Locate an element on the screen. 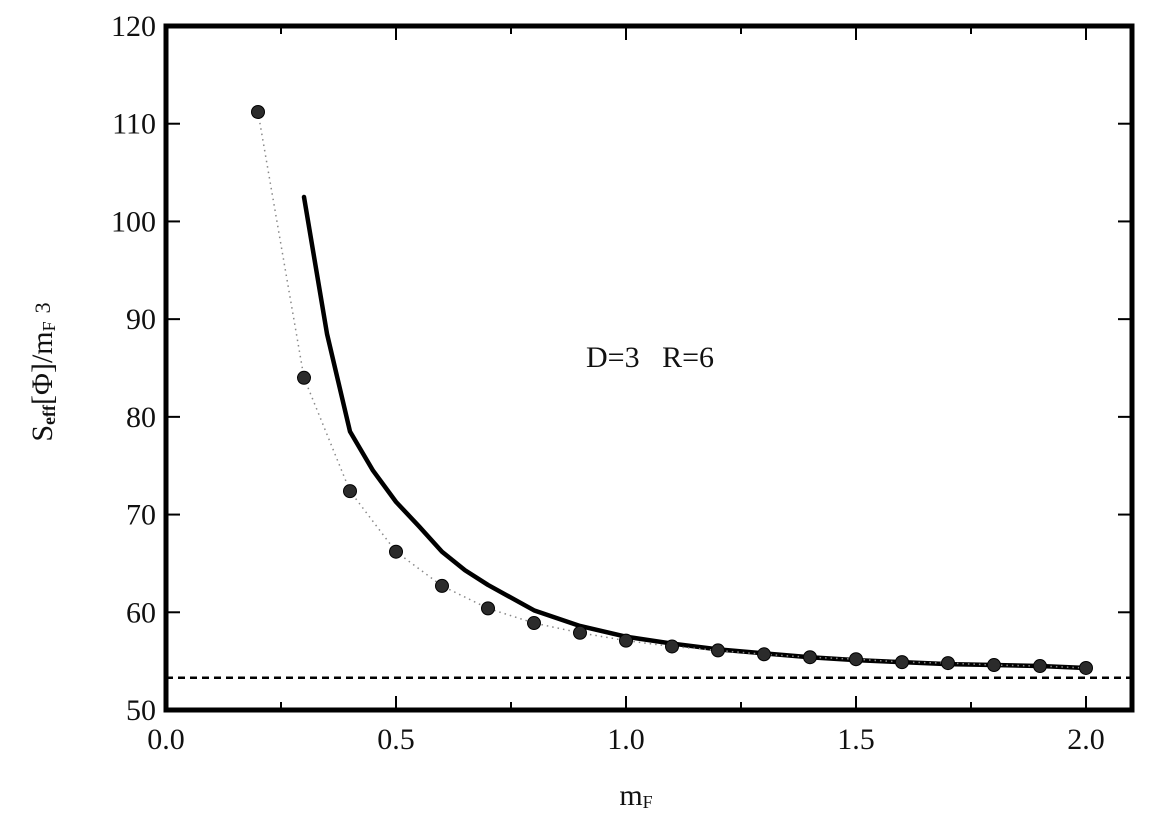  y-axis-title-eff: eff is located at coordinates (49, 414).